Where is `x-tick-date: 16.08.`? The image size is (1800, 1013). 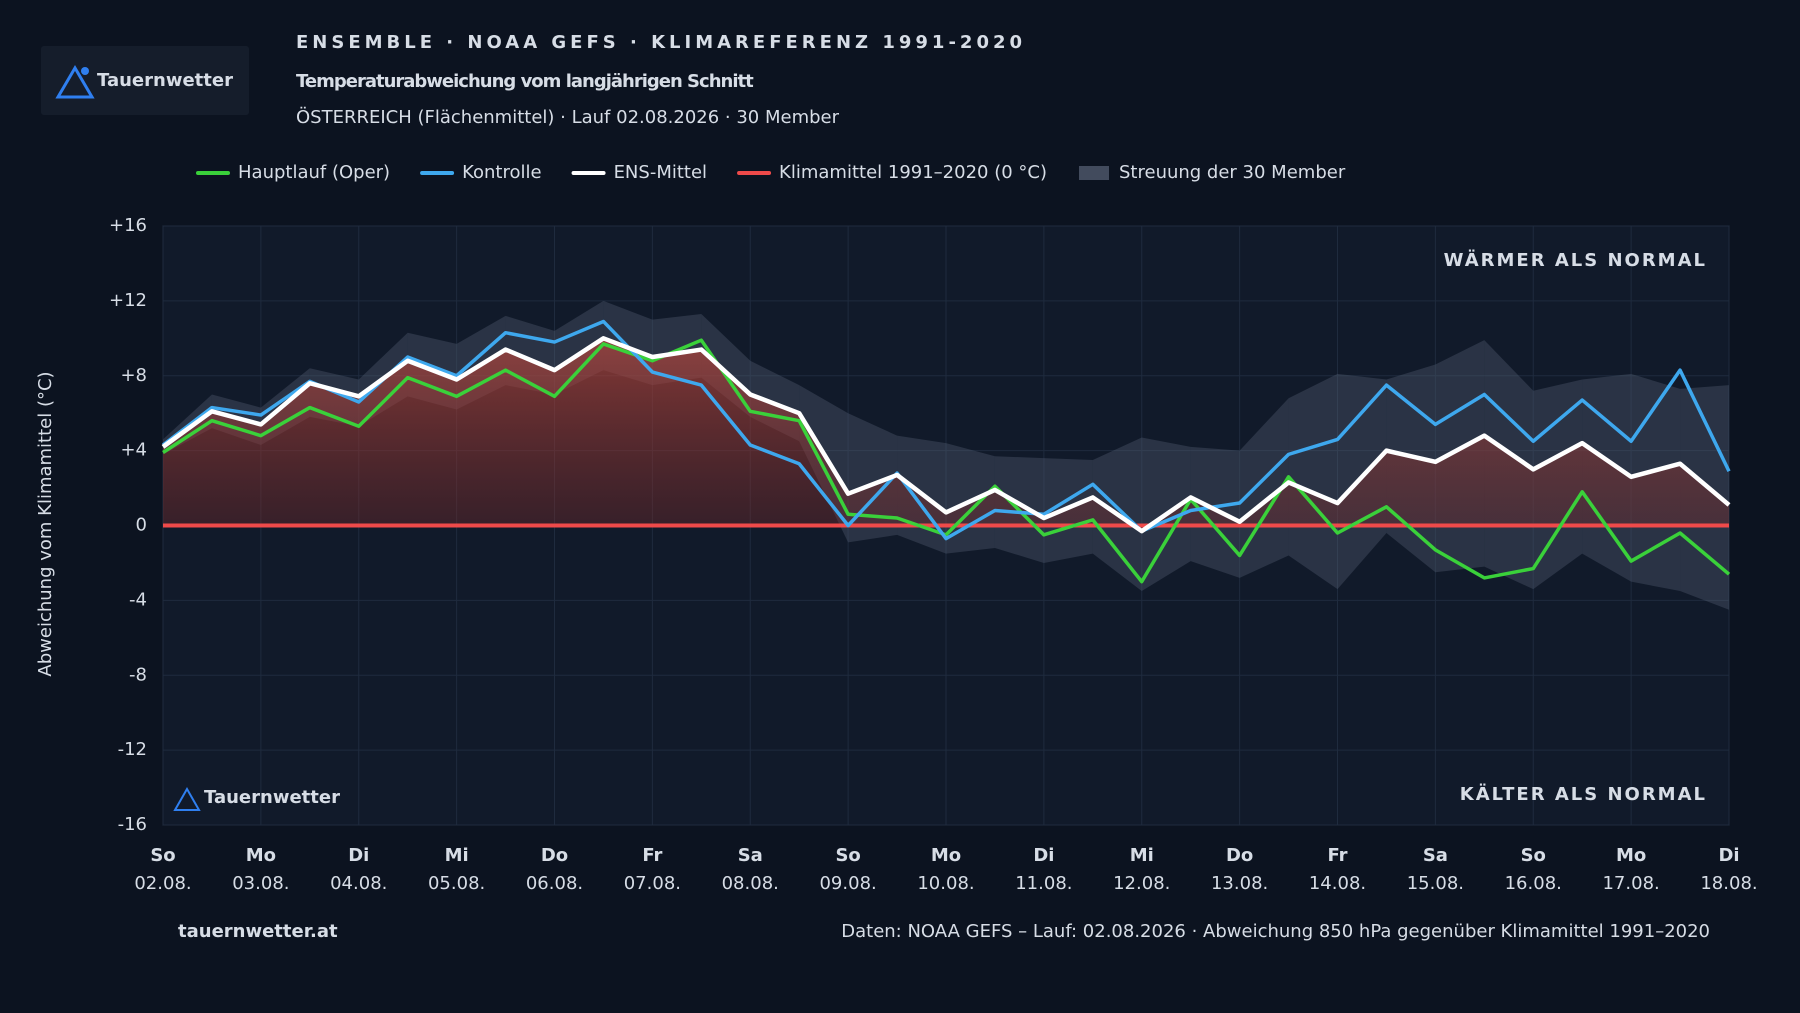 x-tick-date: 16.08. is located at coordinates (1533, 883).